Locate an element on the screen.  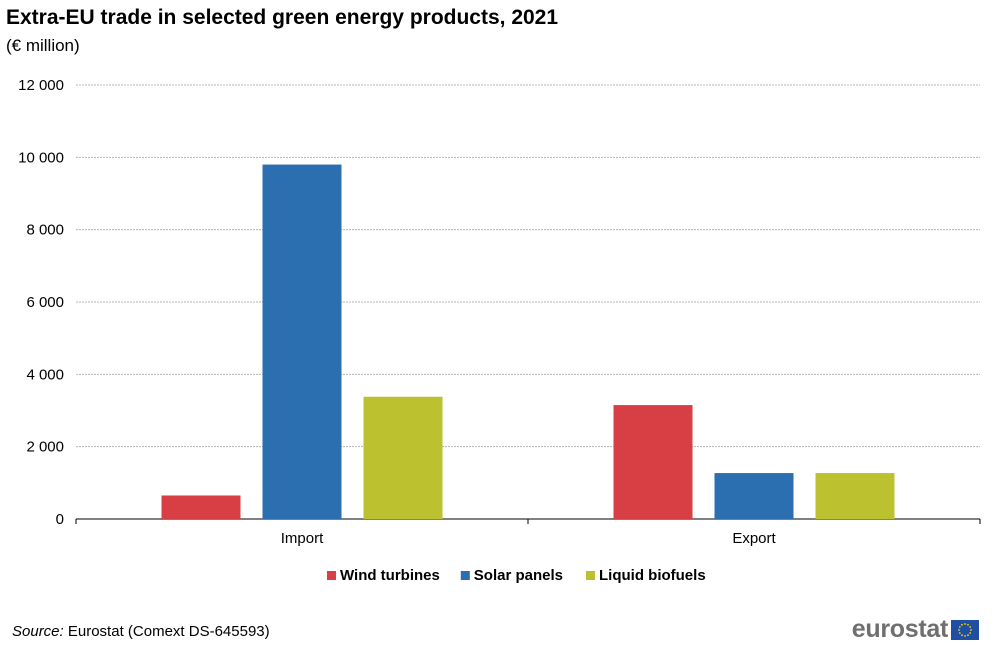
y-tick-label: 6 000 is located at coordinates (45, 302).